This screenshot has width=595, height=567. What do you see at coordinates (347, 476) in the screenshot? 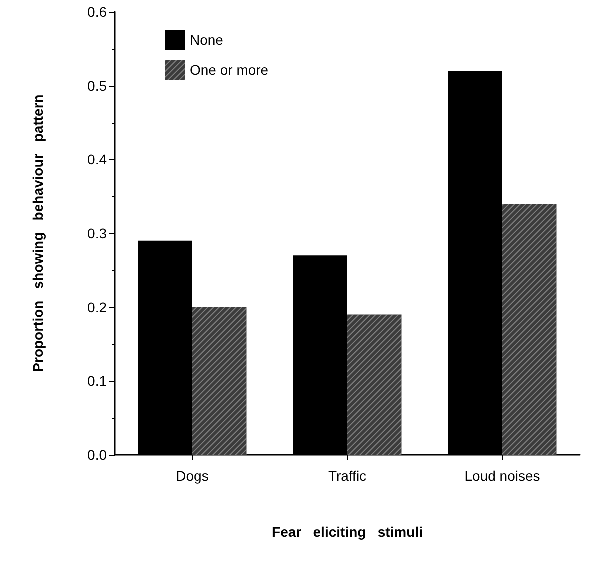
I see `x-tick-label: Traffic` at bounding box center [347, 476].